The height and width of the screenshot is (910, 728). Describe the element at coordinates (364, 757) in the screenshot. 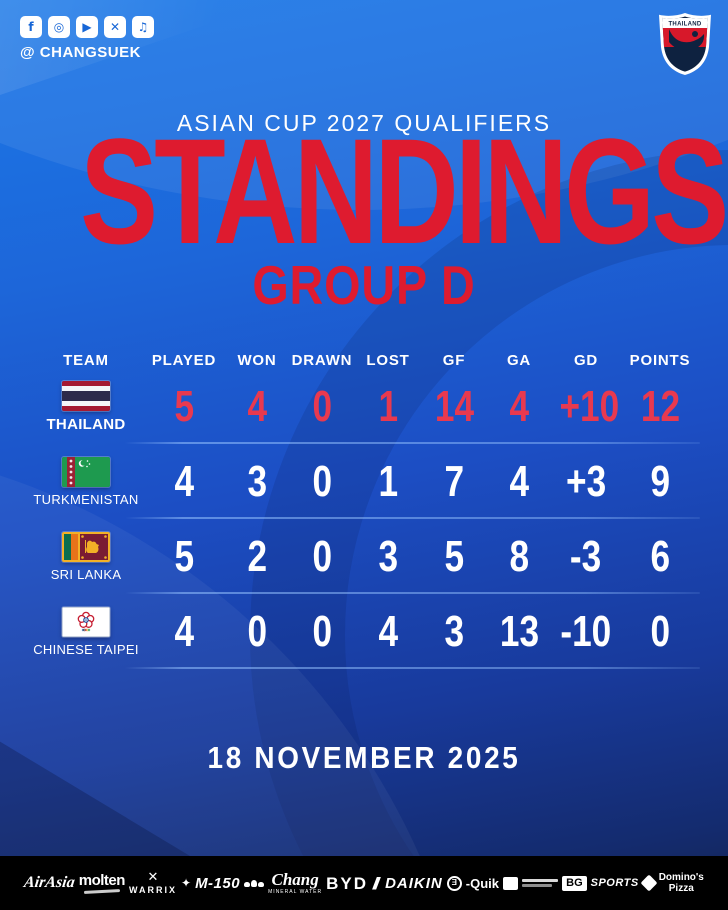

I see `match-date: 18 NOVEMBER 2025` at that location.